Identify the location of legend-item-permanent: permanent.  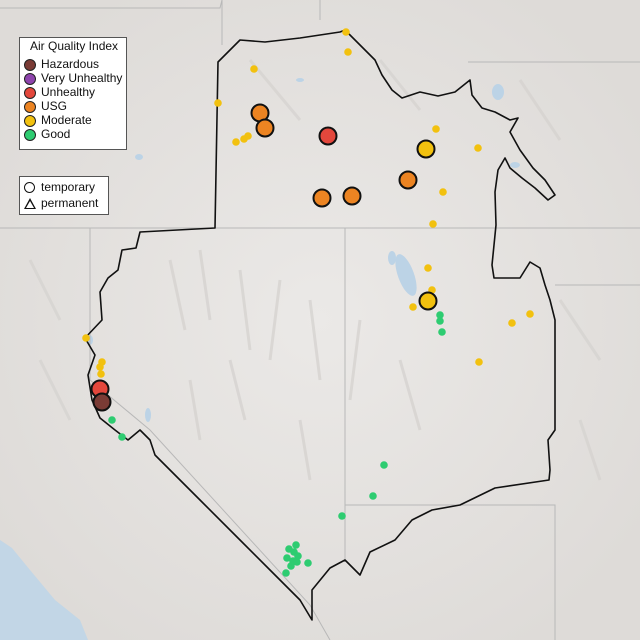
(74, 203).